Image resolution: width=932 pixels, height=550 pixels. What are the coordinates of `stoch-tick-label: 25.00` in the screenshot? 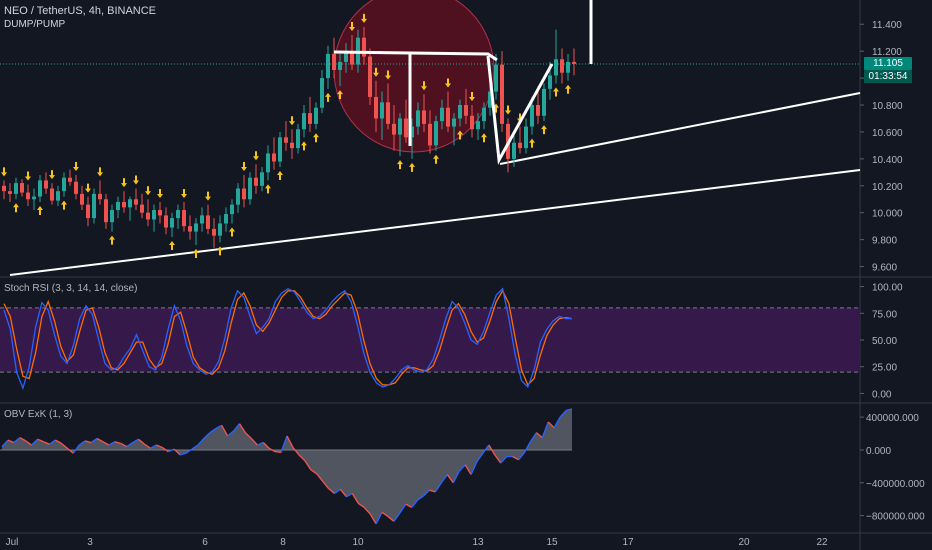 It's located at (884, 368).